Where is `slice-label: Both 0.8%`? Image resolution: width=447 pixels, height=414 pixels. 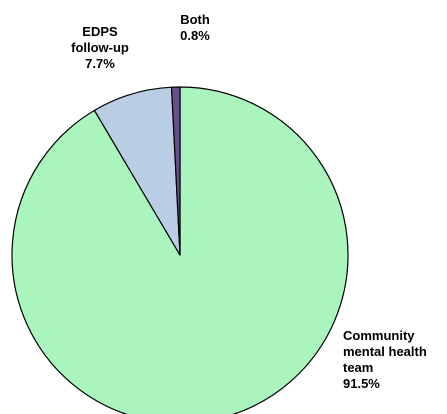 slice-label: Both 0.8% is located at coordinates (195, 28).